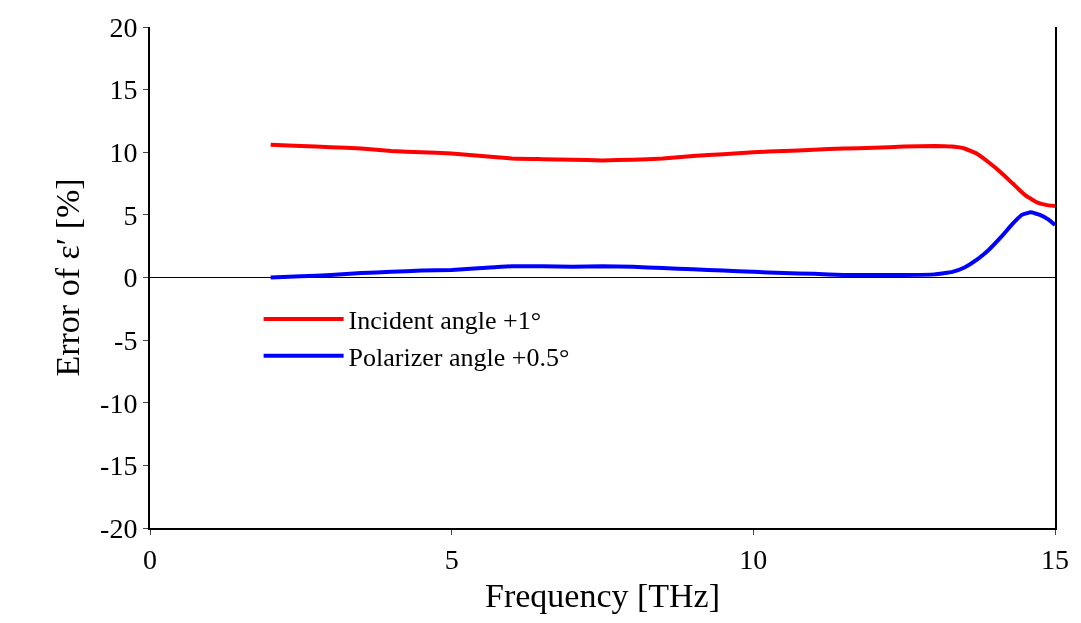  I want to click on y-axis-title: Error of ε′ [%], so click(68, 277).